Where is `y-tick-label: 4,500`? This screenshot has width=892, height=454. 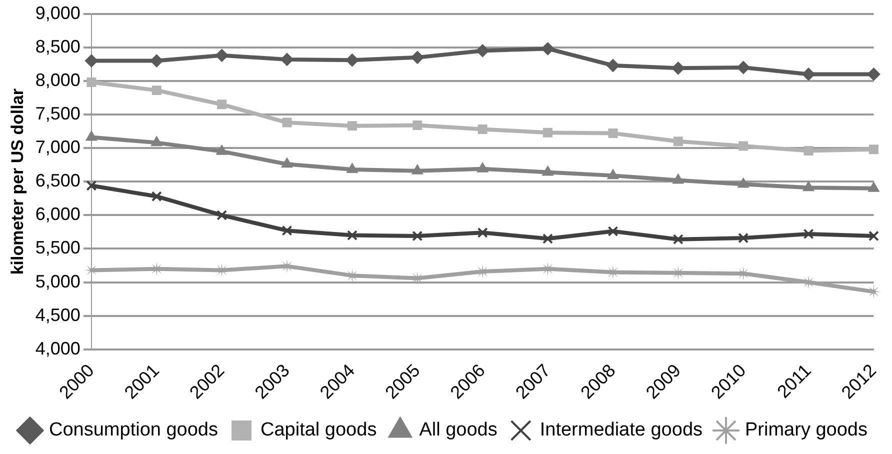 y-tick-label: 4,500 is located at coordinates (57, 314).